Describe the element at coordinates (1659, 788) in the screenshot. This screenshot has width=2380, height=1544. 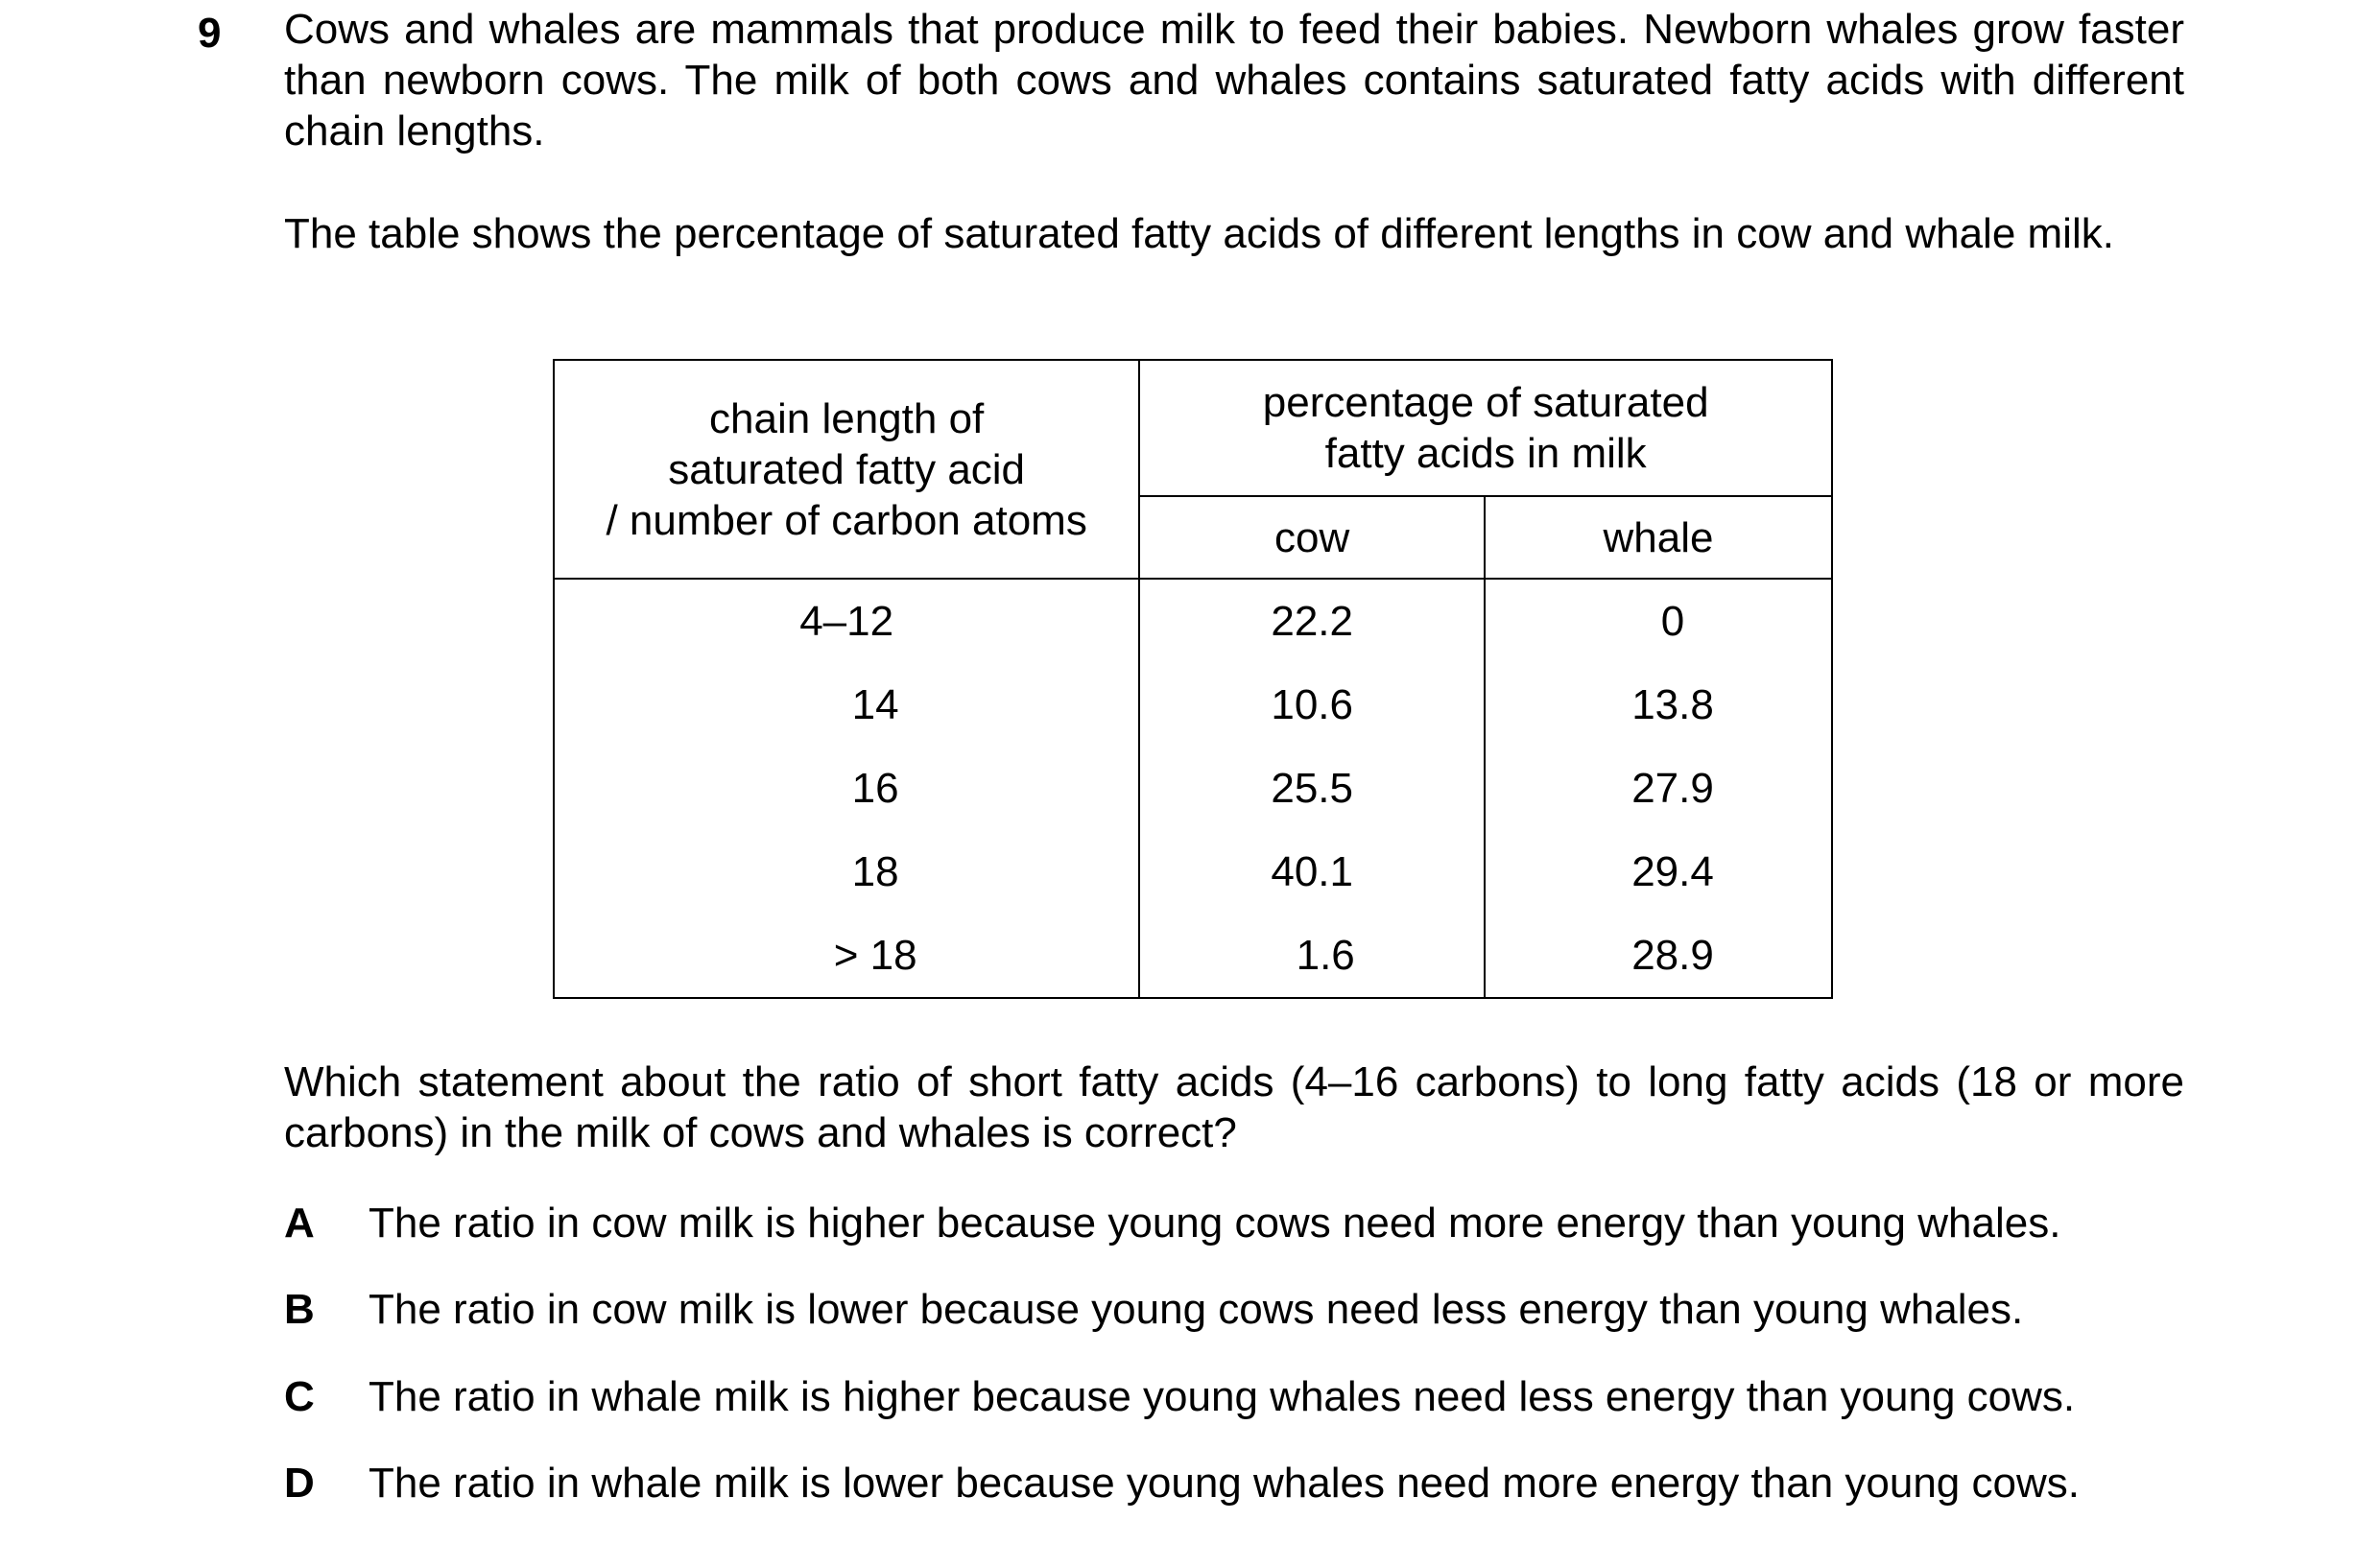
I see `cell-whale: 27.9` at that location.